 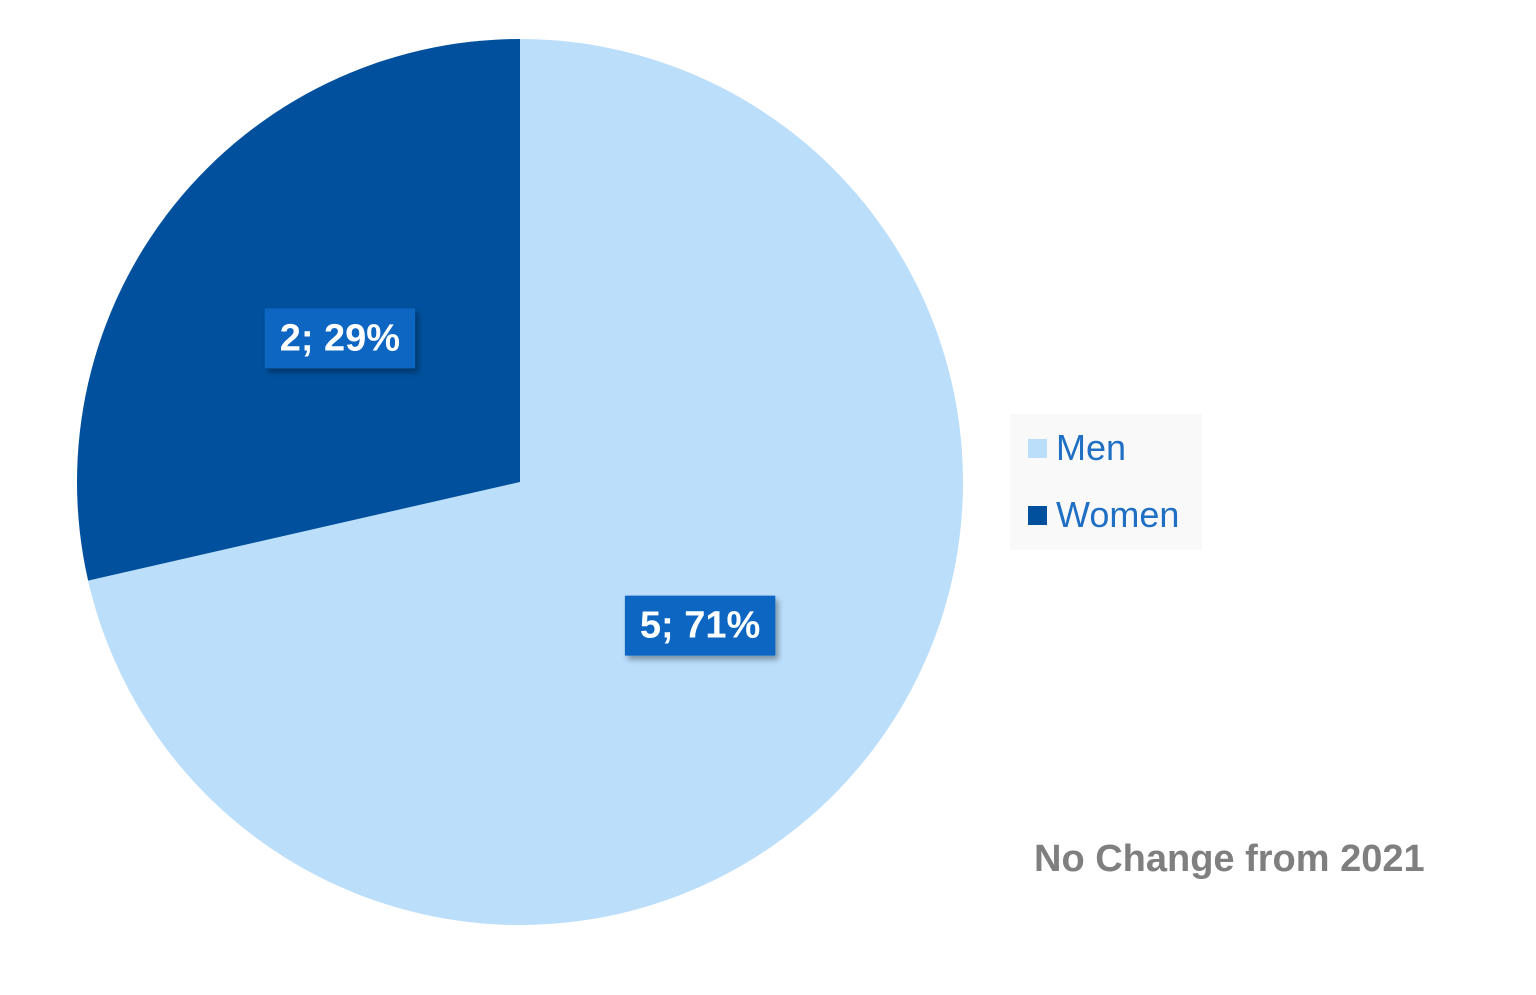 I want to click on legend-label-men: Men, so click(x=1091, y=447).